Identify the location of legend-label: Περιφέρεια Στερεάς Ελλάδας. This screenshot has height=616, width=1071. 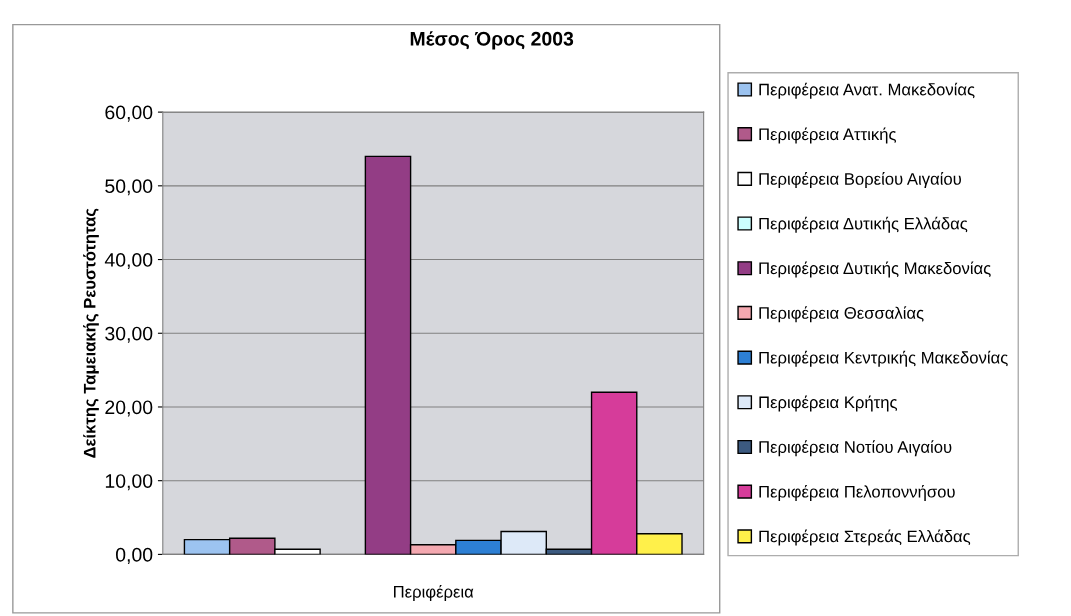
(865, 537).